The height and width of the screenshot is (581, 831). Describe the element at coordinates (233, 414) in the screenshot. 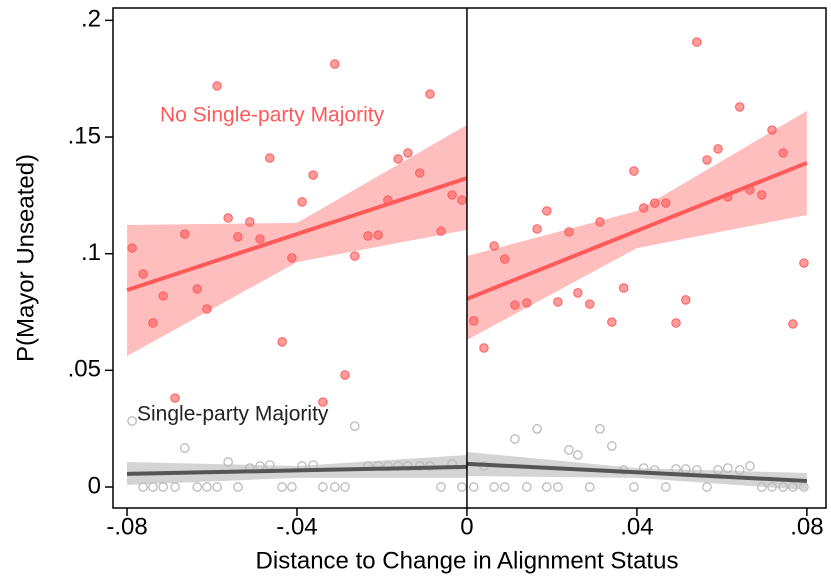

I see `series-label: Single-party Majority` at that location.